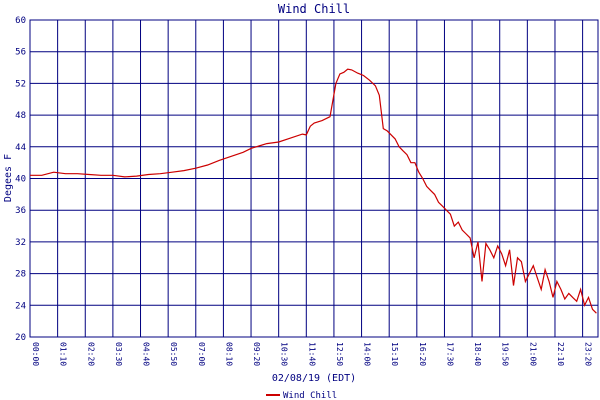  What do you see at coordinates (146, 354) in the screenshot?
I see `x-tick-label: 04:40` at bounding box center [146, 354].